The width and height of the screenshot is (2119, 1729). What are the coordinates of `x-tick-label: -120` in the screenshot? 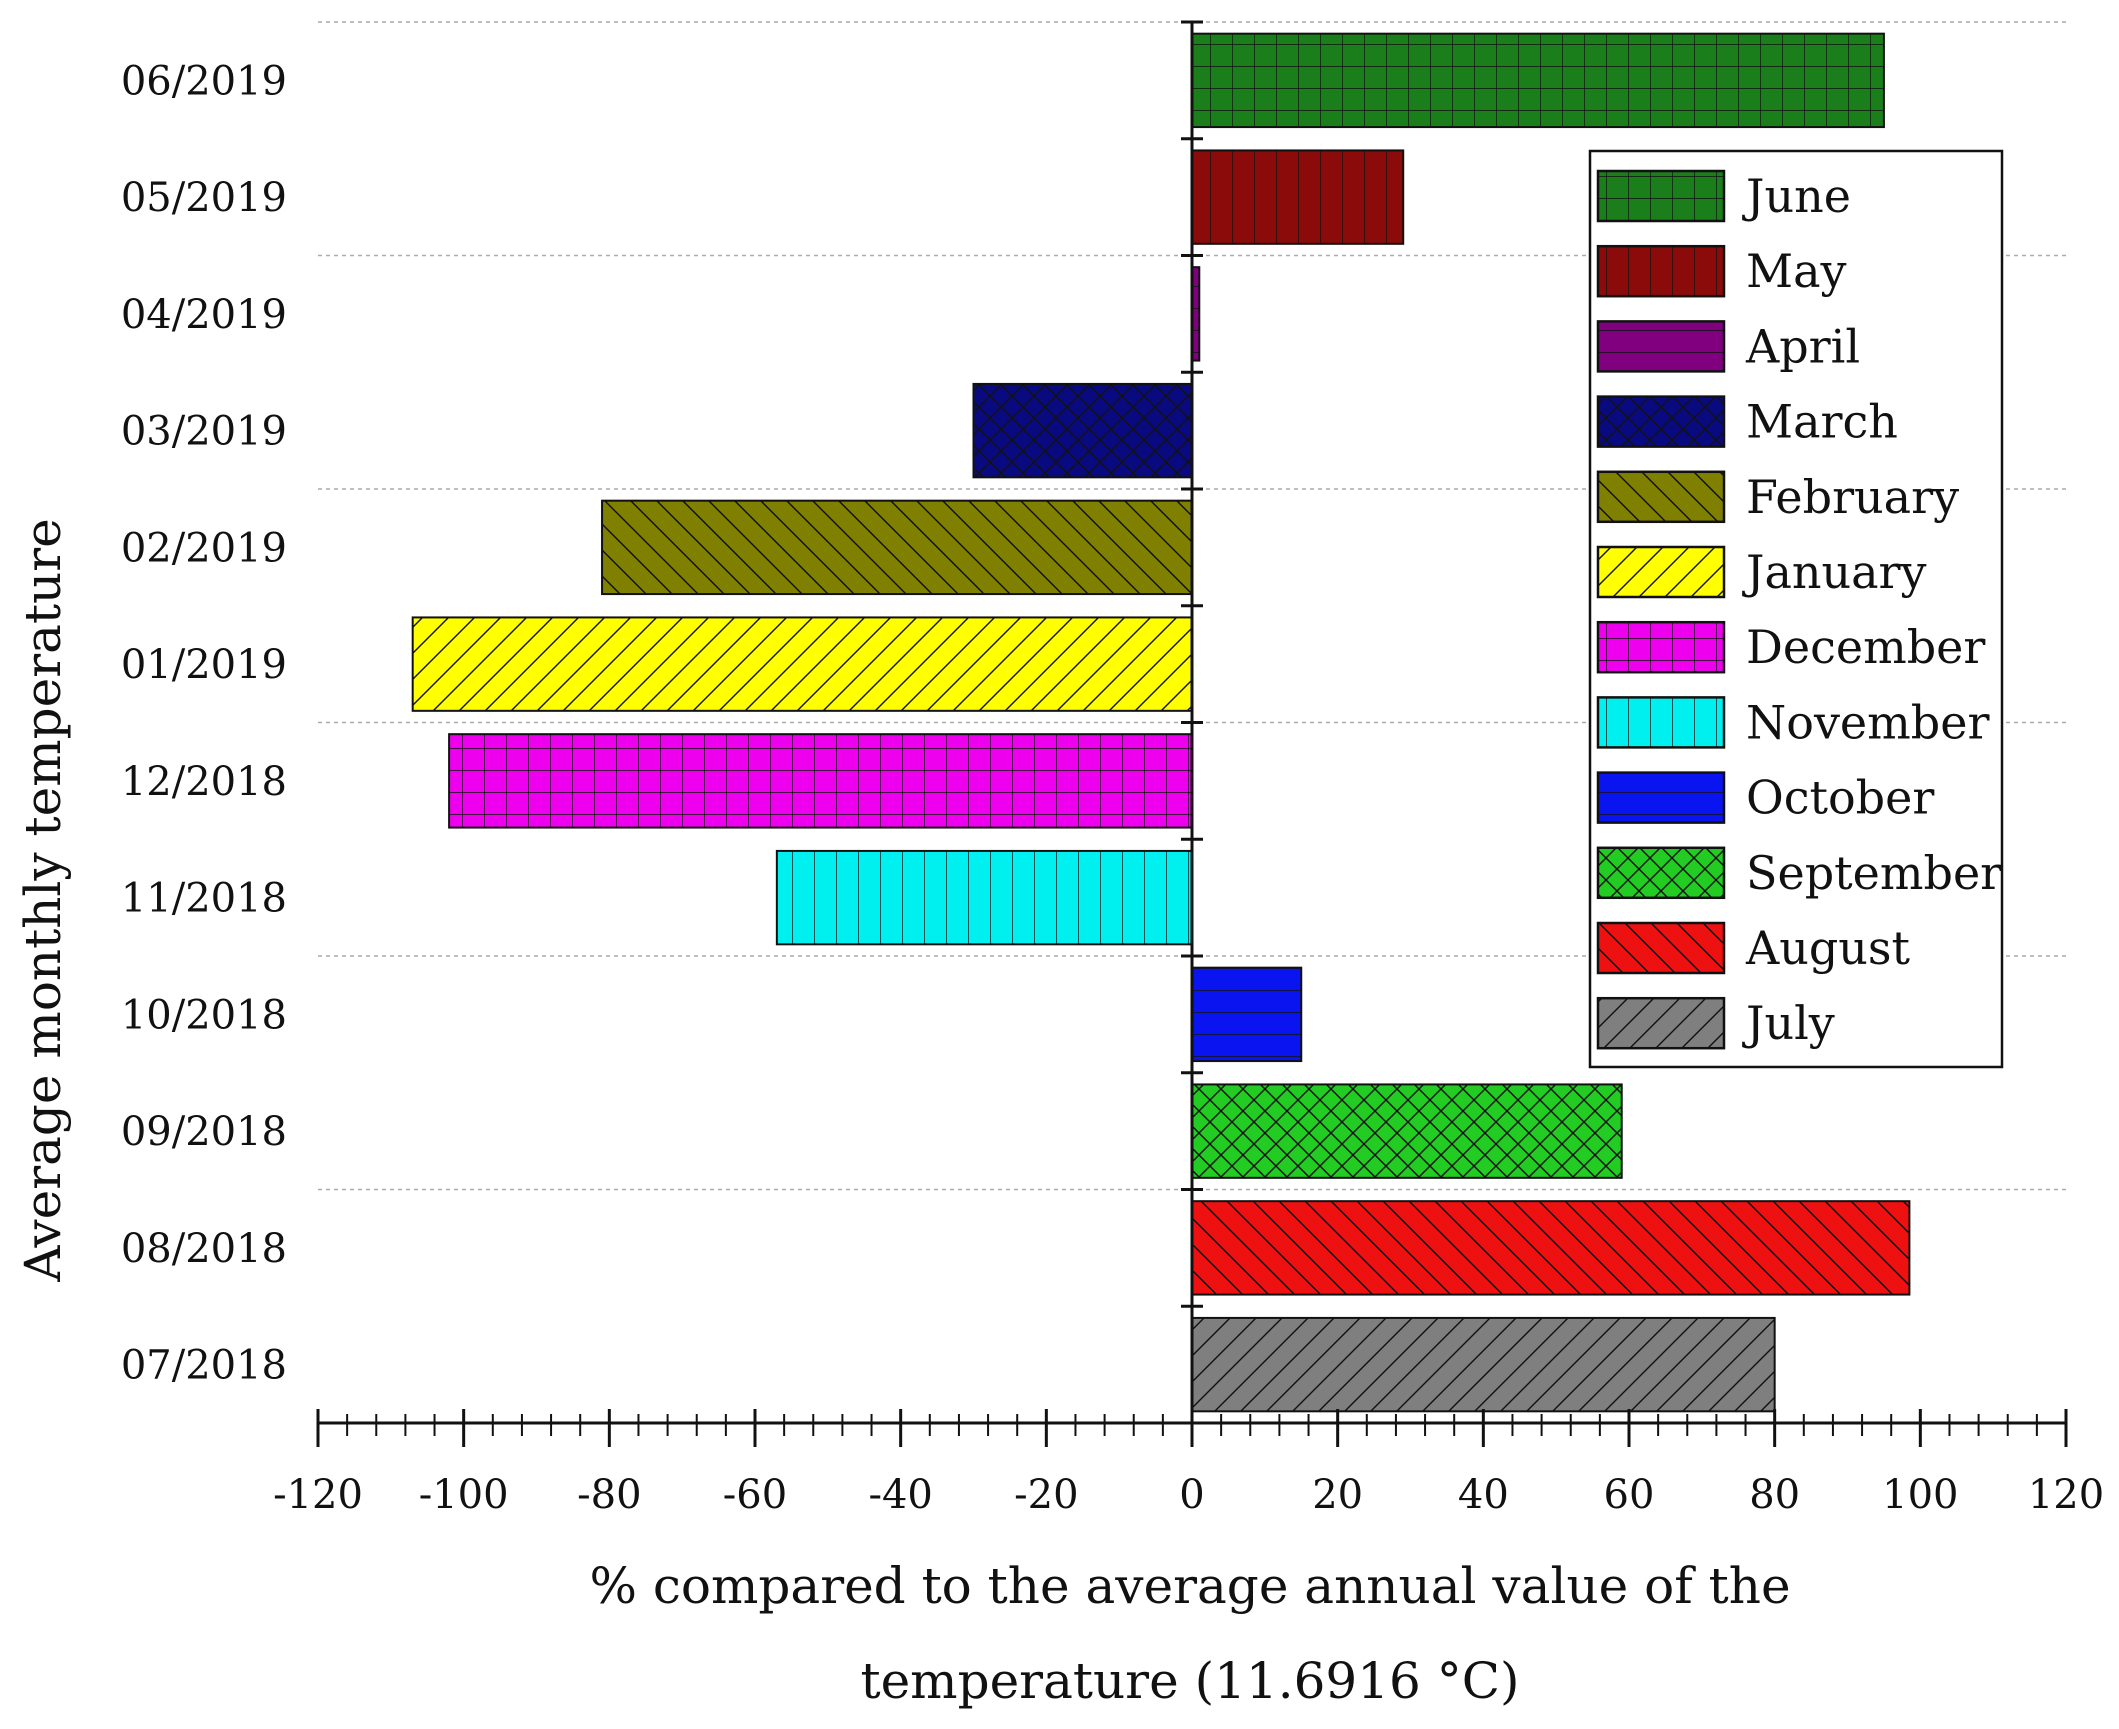 It's located at (318, 1495).